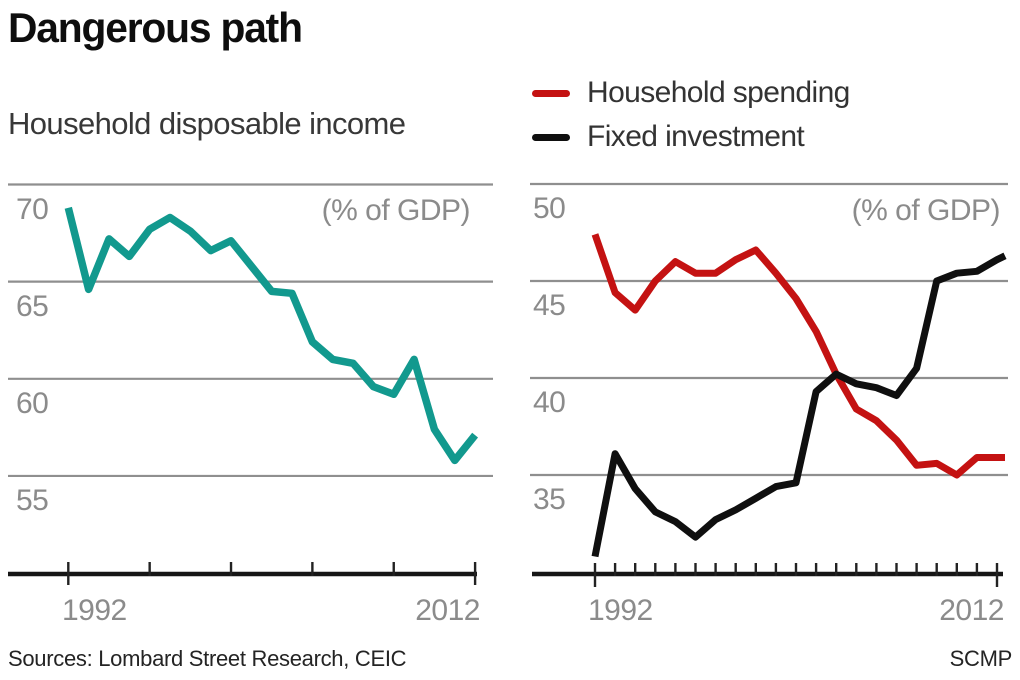 The height and width of the screenshot is (680, 1020). Describe the element at coordinates (549, 402) in the screenshot. I see `y-axis-label-40: 40` at that location.